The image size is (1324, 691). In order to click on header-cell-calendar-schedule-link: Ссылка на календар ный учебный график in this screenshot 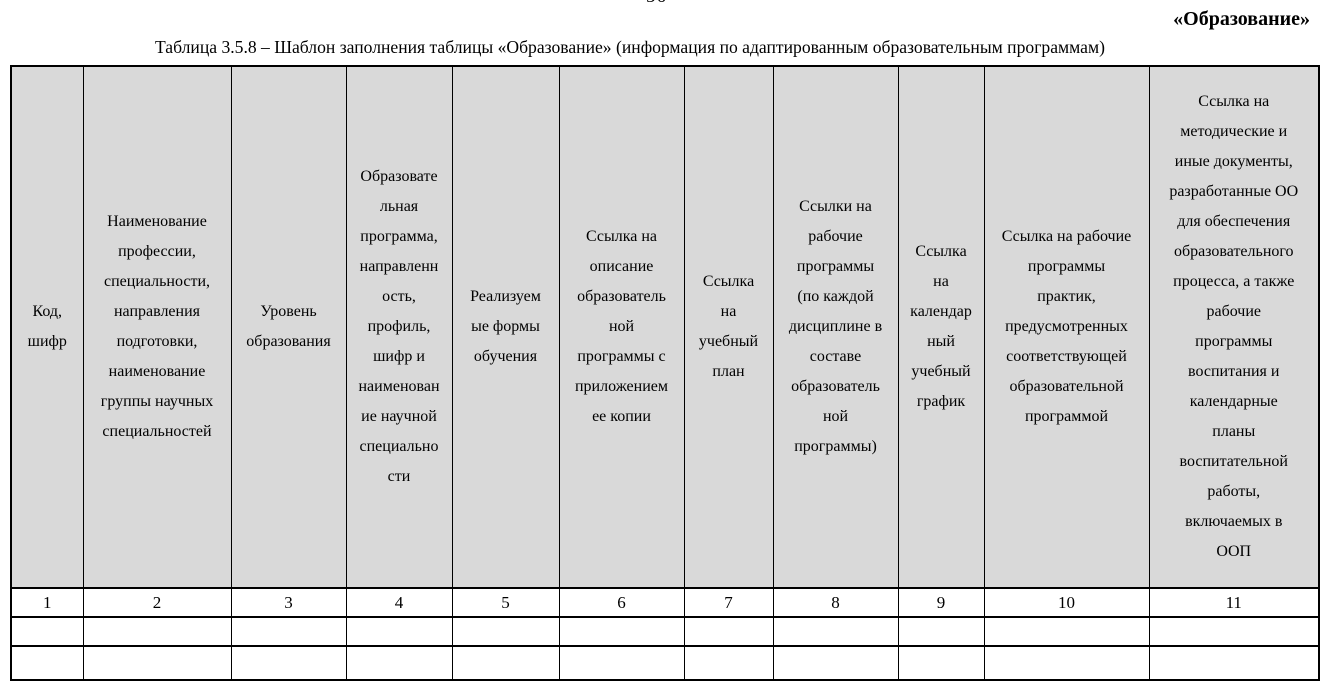, I will do `click(941, 327)`.